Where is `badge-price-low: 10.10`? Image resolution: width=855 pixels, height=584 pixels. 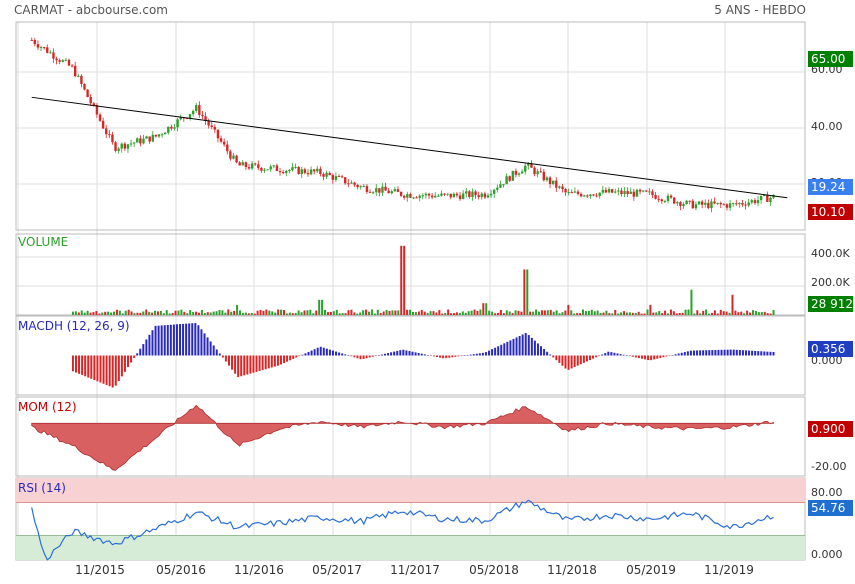 badge-price-low: 10.10 is located at coordinates (830, 212).